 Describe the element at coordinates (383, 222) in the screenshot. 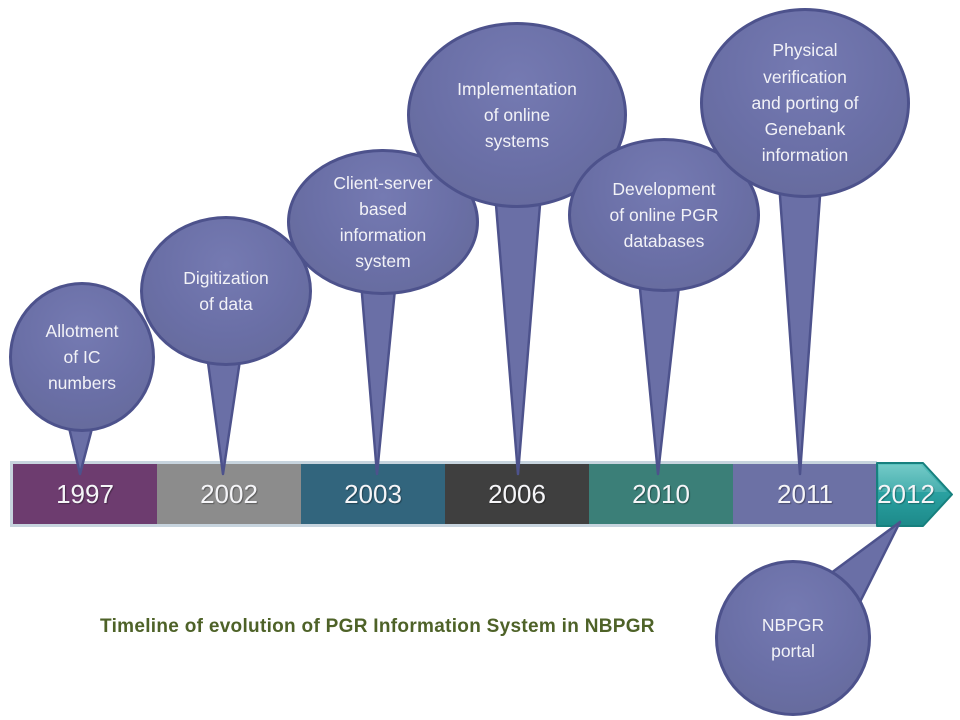

I see `balloon-client-server-label: Client-server based information system` at that location.